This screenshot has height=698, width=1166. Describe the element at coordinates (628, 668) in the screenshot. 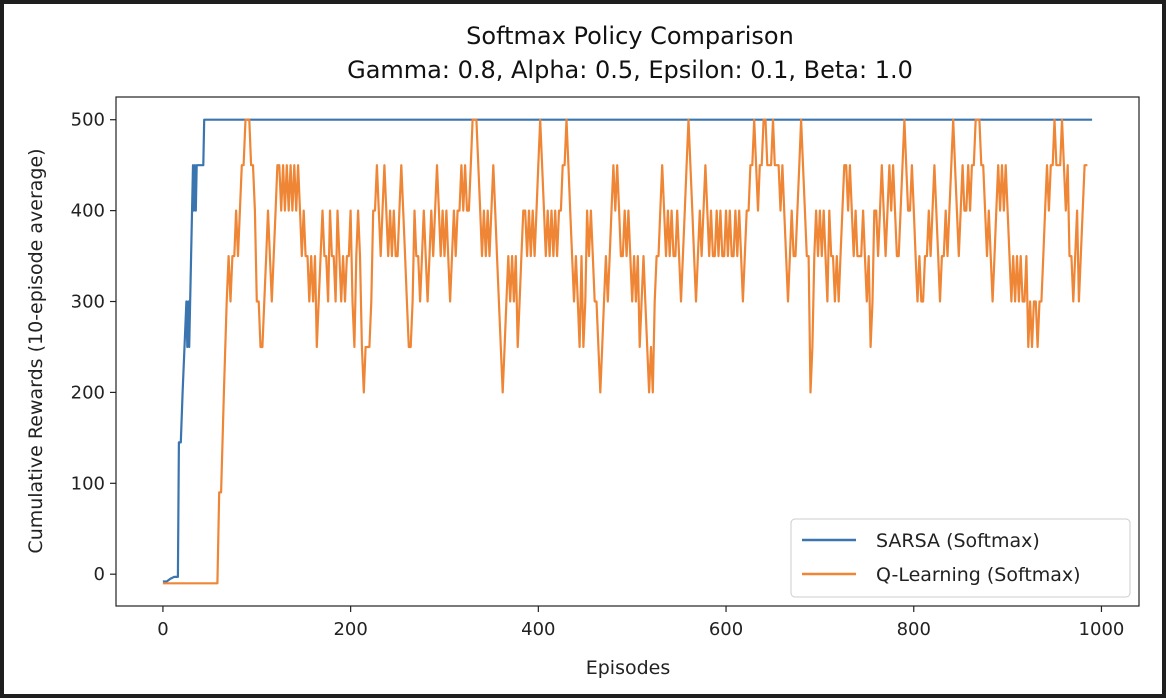

I see `x-axis-label: Episodes` at that location.